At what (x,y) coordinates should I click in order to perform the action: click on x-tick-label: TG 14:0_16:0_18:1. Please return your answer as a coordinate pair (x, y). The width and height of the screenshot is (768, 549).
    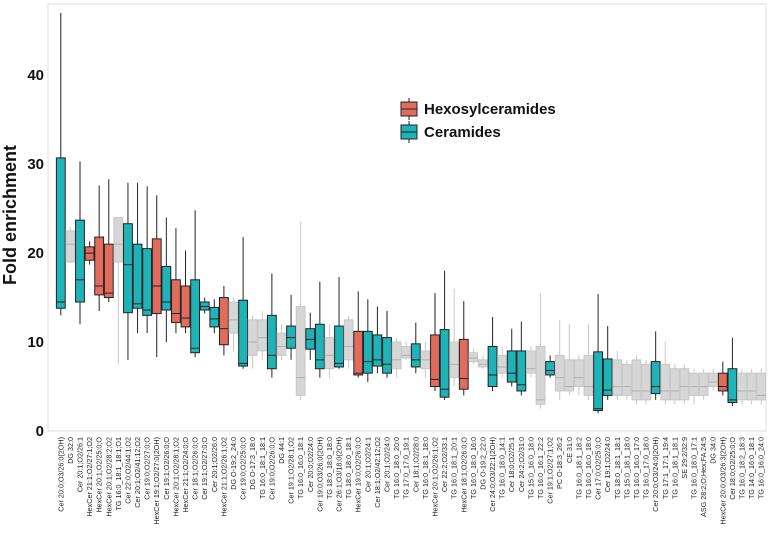
    Looking at the image, I should click on (751, 468).